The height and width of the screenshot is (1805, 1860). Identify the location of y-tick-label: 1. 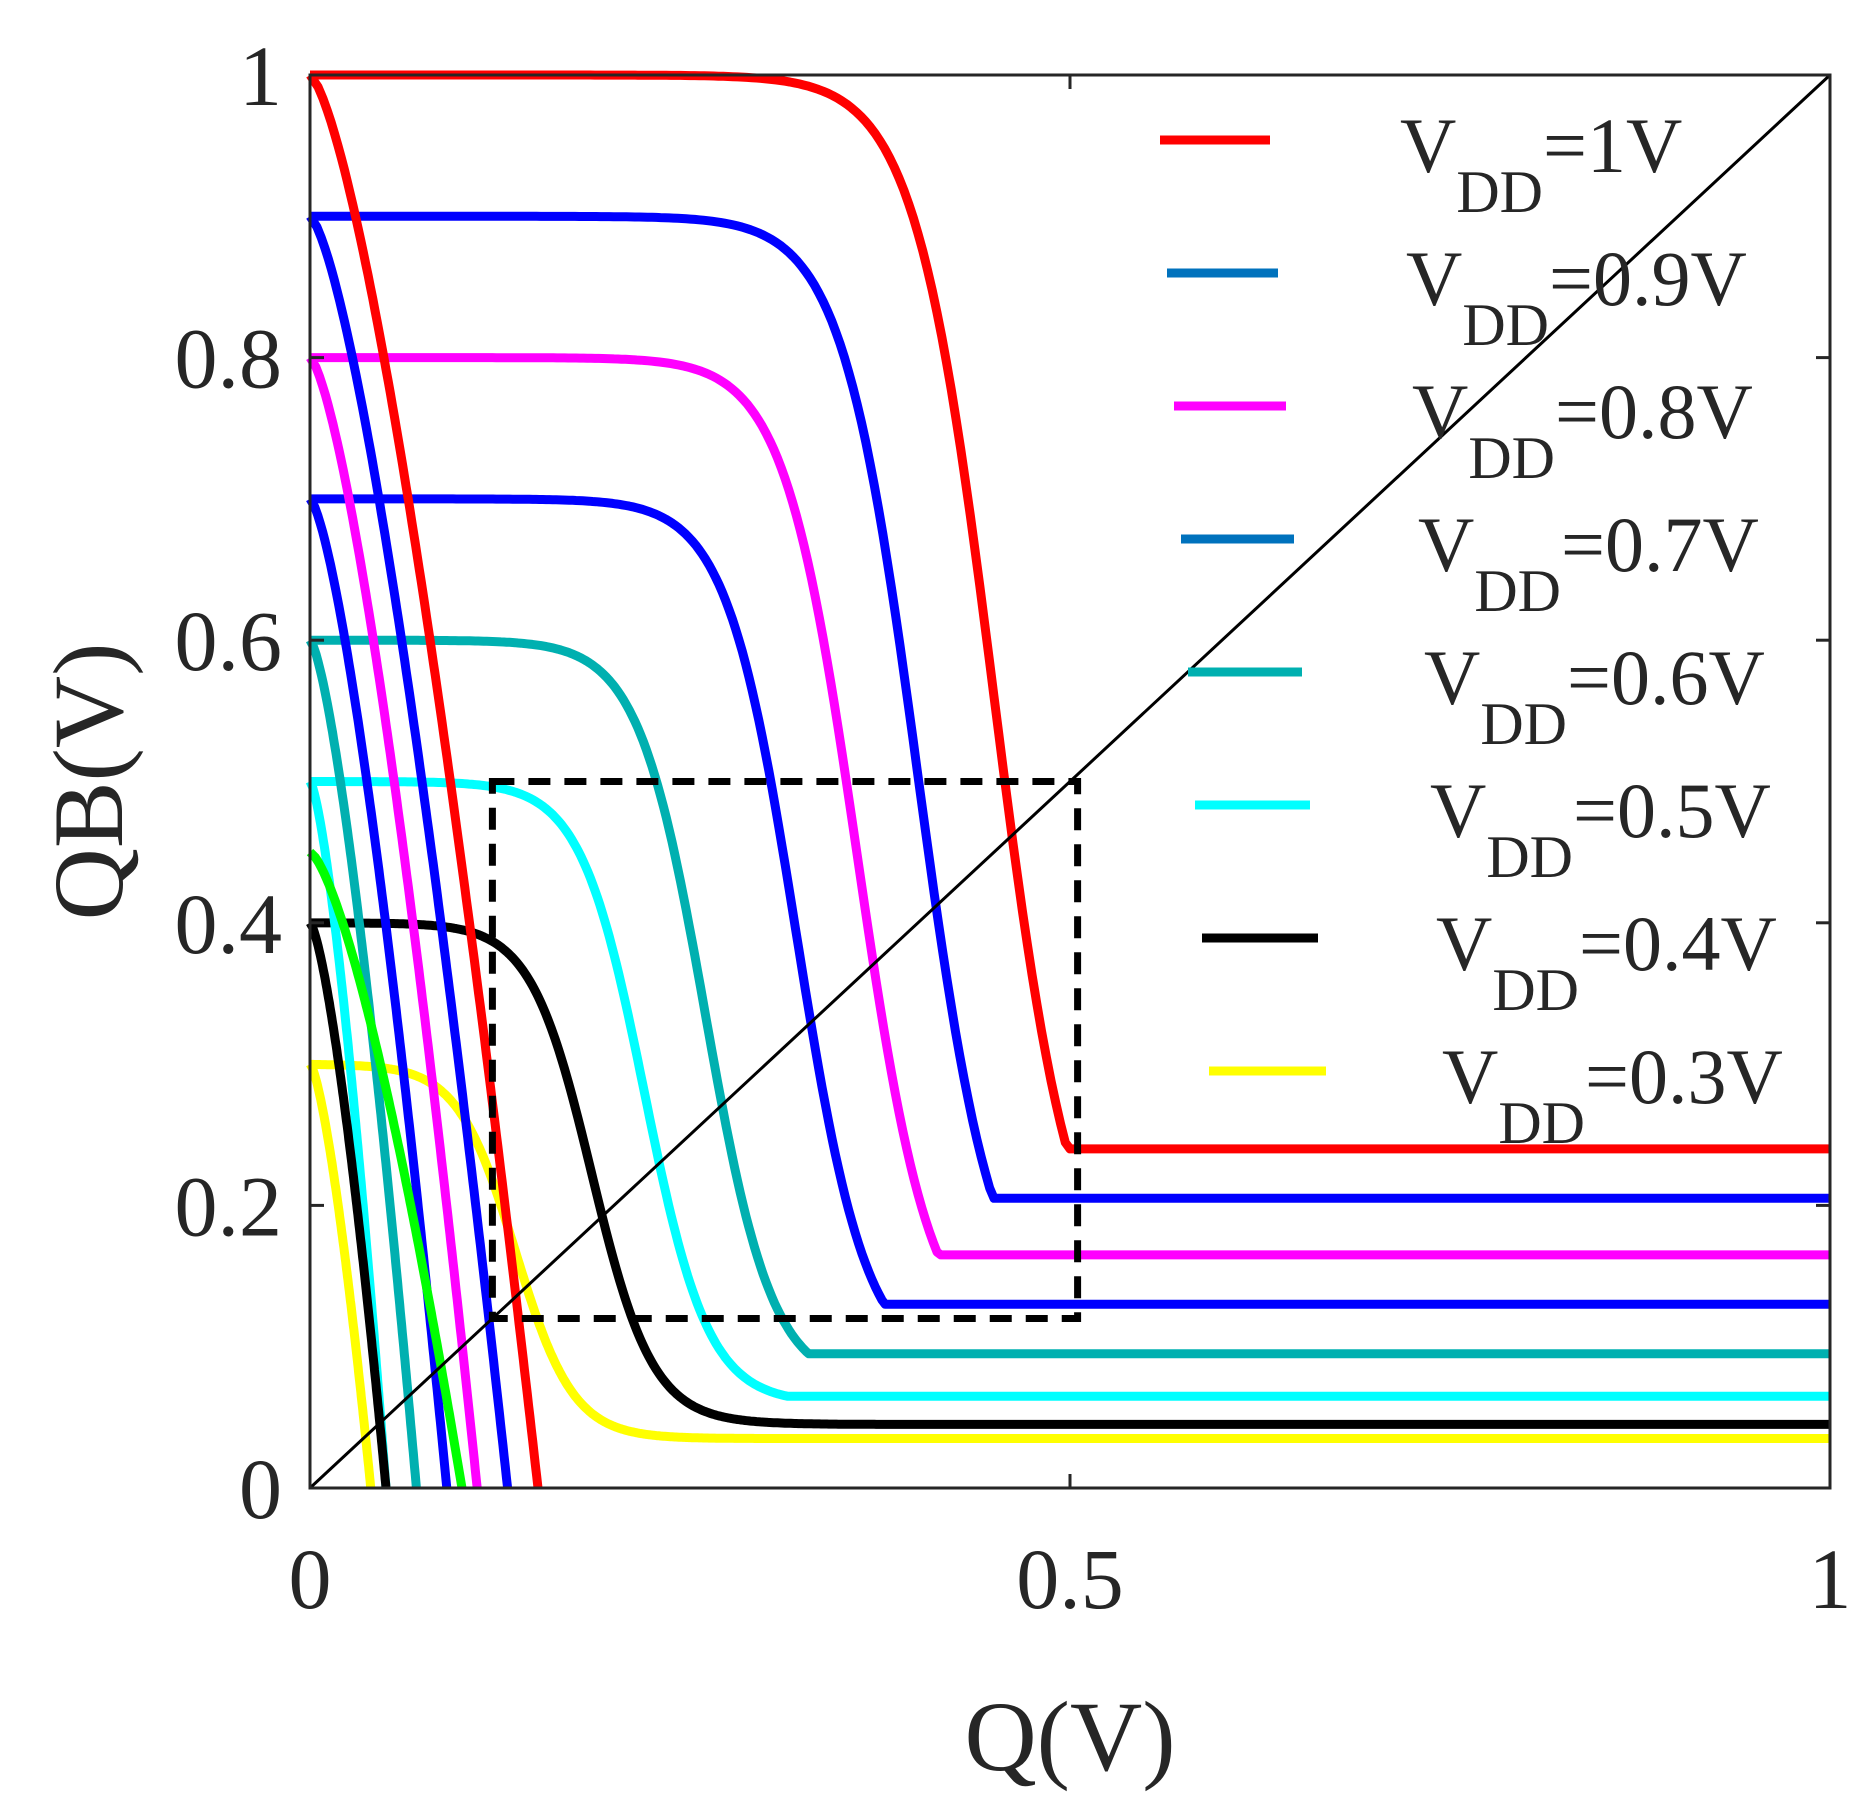
(260, 76).